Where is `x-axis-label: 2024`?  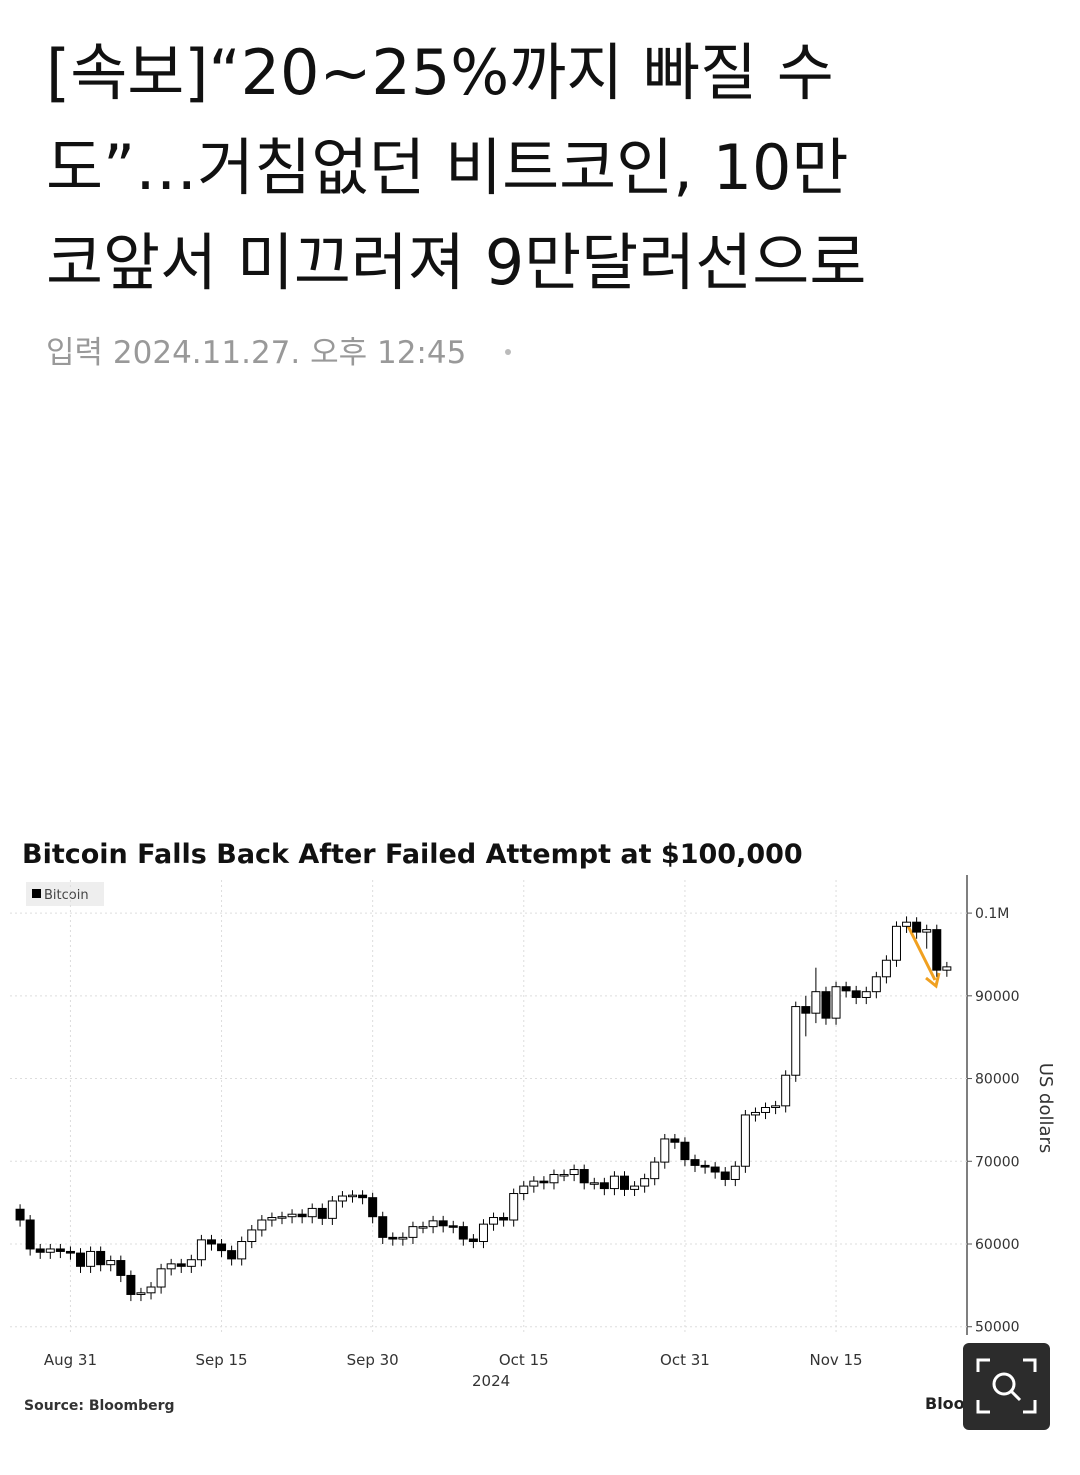 x-axis-label: 2024 is located at coordinates (491, 1381).